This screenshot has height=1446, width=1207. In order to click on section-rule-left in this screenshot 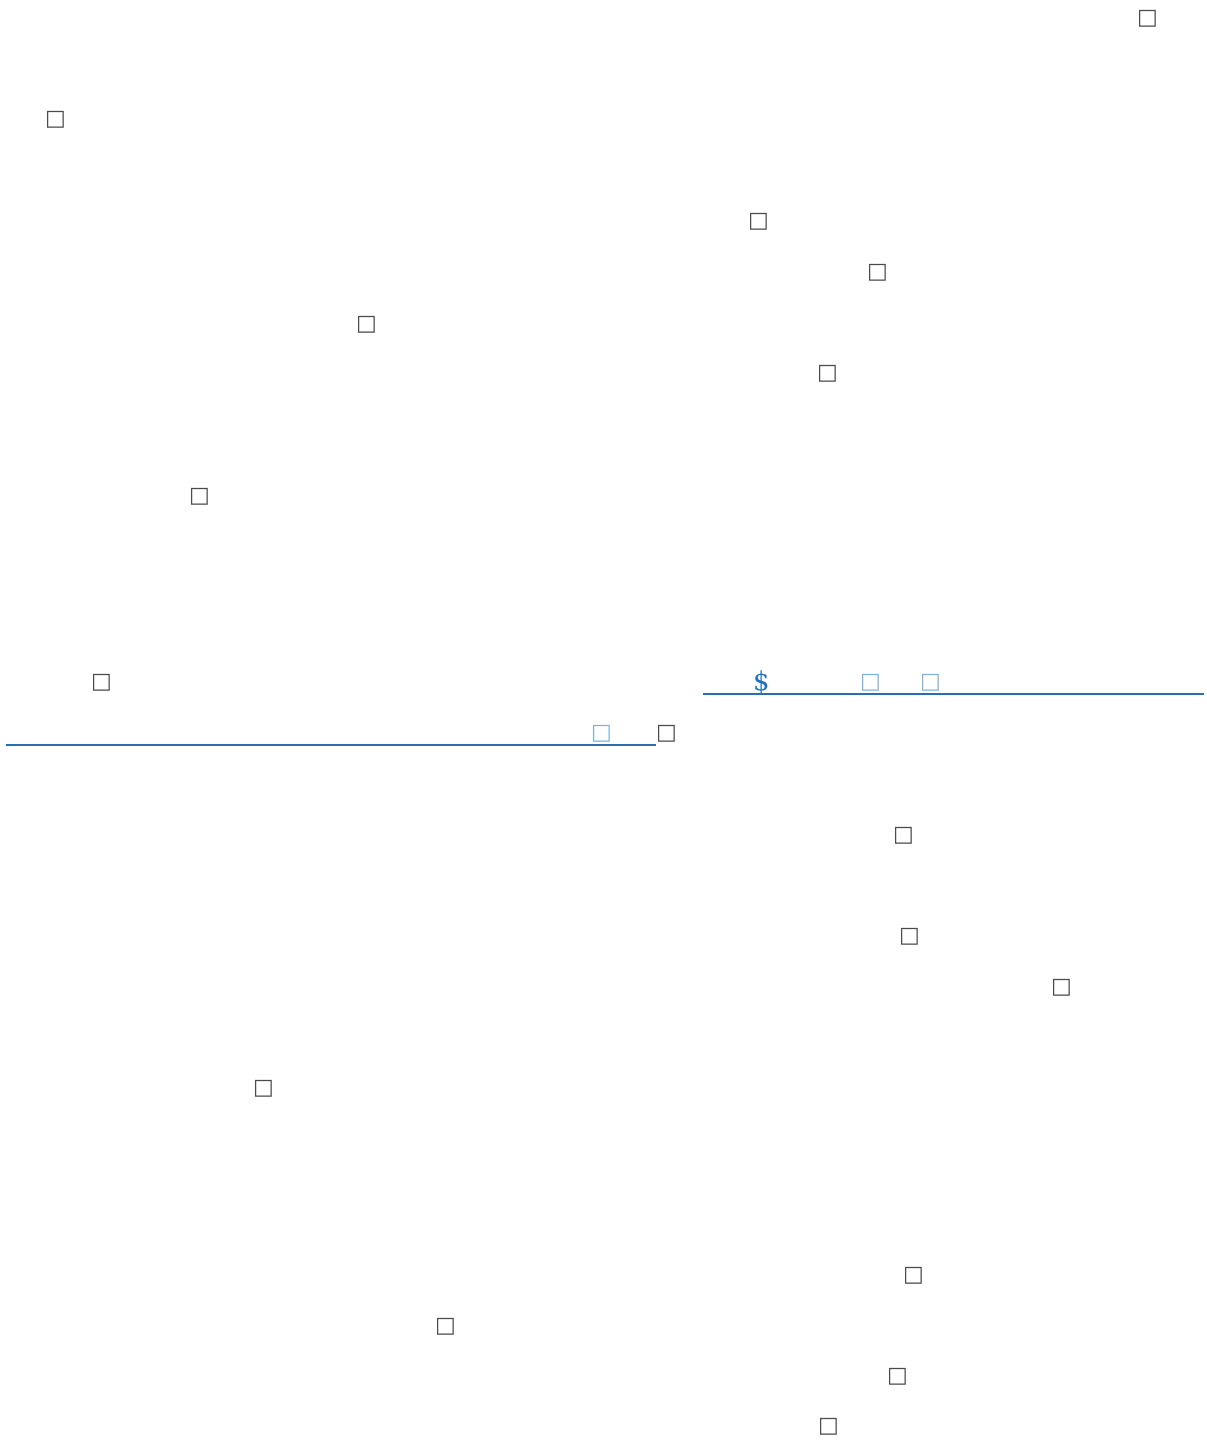, I will do `click(331, 745)`.